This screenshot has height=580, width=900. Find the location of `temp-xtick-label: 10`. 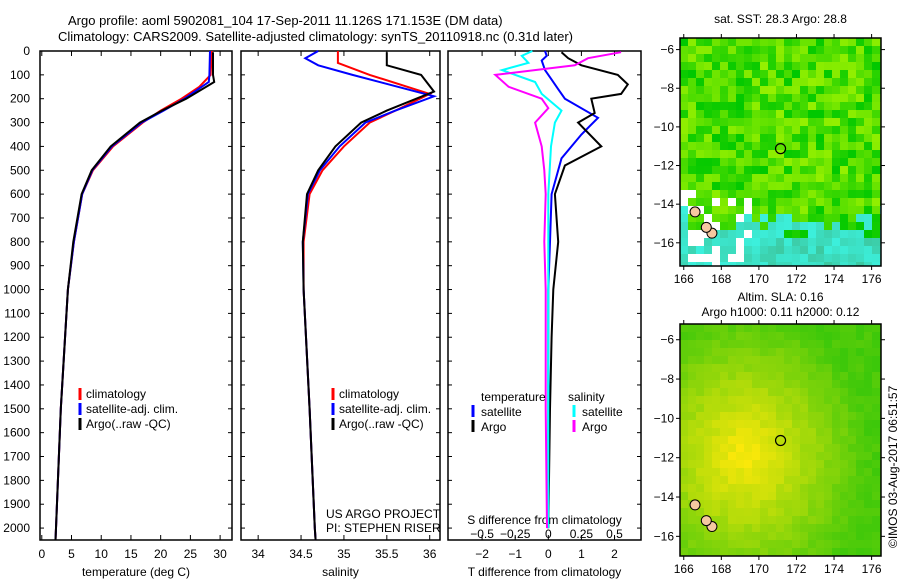

temp-xtick-label: 10 is located at coordinates (102, 554).